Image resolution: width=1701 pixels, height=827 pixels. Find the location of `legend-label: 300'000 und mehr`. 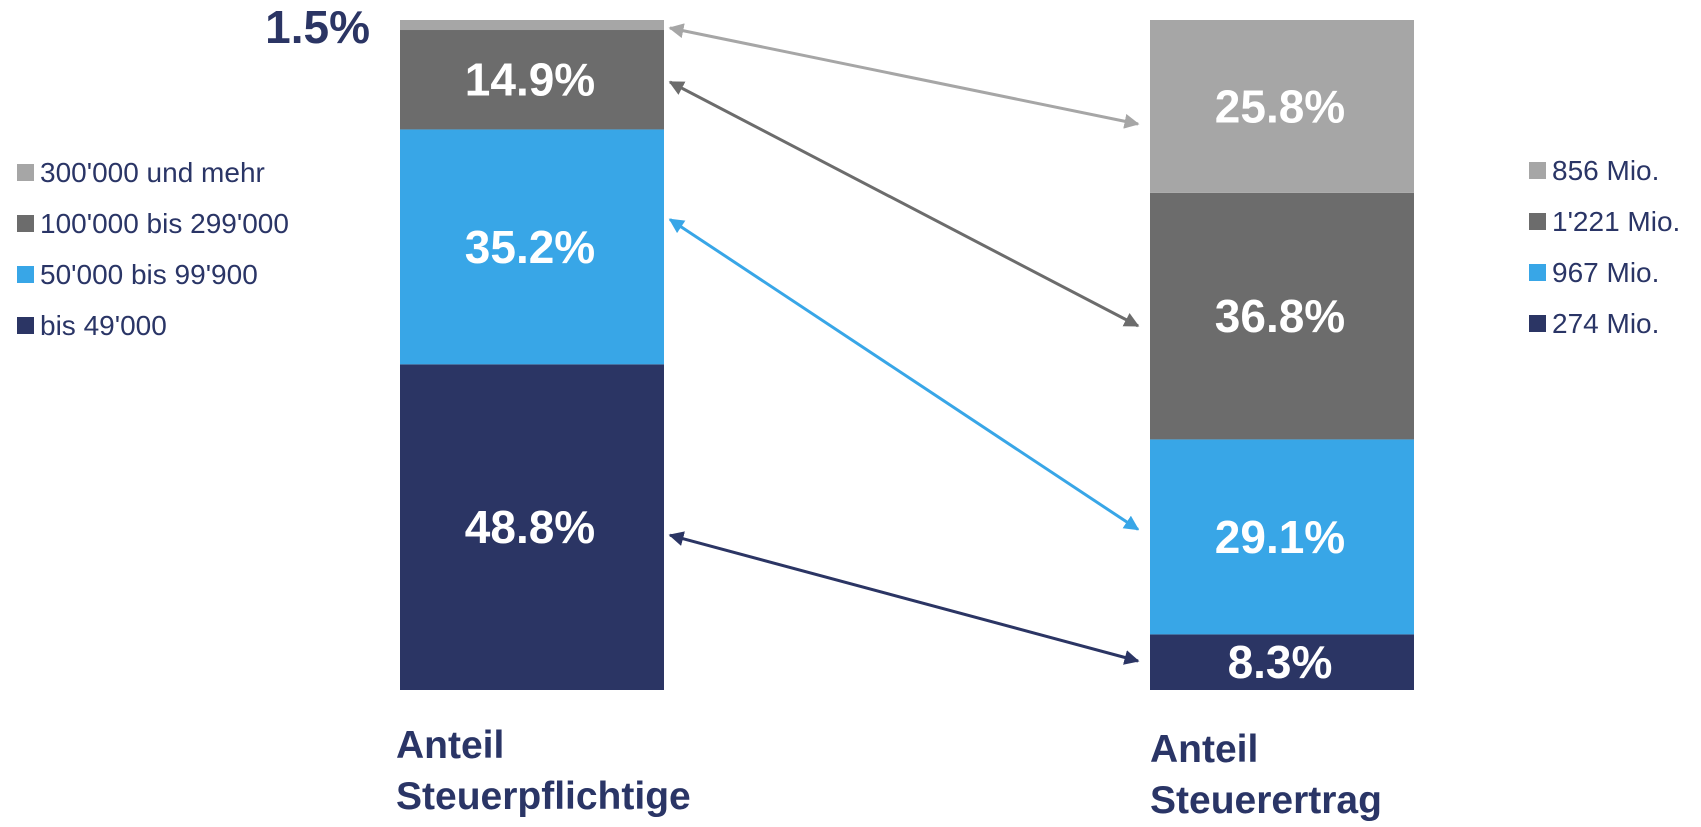

legend-label: 300'000 und mehr is located at coordinates (152, 172).